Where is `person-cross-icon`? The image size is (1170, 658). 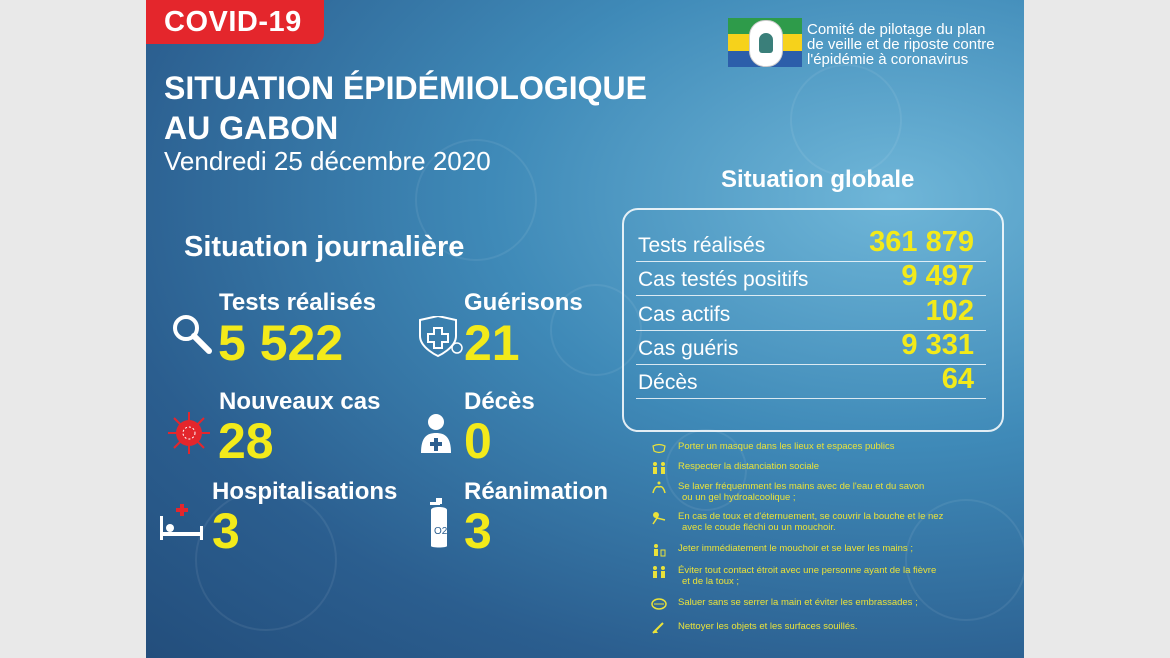 person-cross-icon is located at coordinates (436, 433).